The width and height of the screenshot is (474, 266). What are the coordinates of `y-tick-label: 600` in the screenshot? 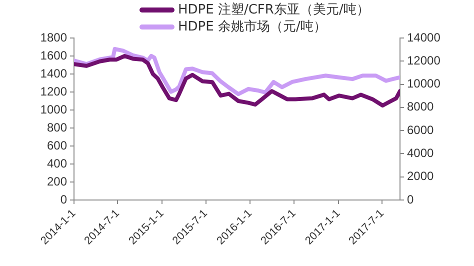 It's located at (57, 145).